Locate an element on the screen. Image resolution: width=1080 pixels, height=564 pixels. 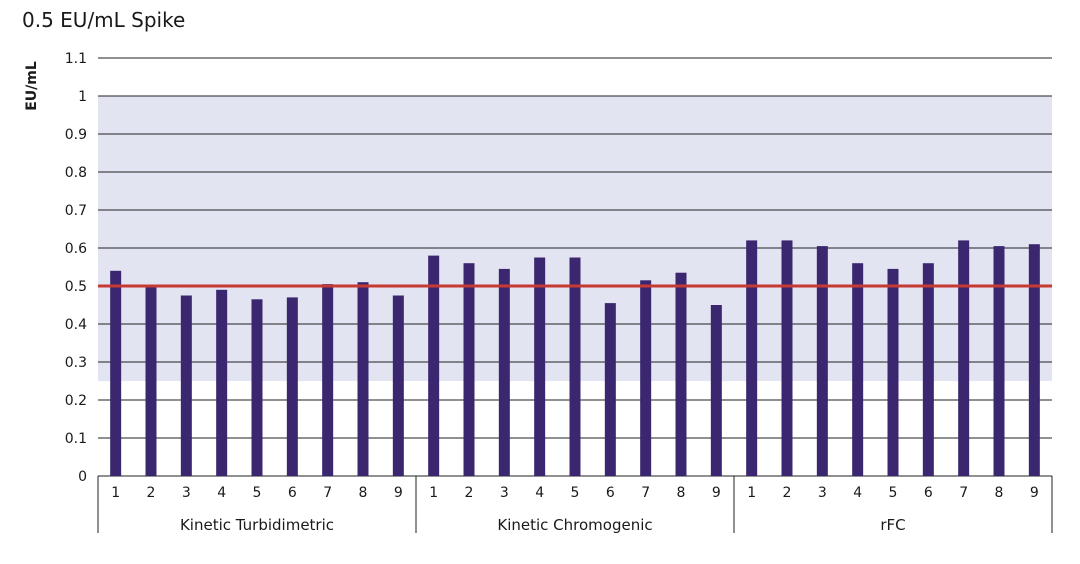
y-tick-label: 0.4 is located at coordinates (76, 325).